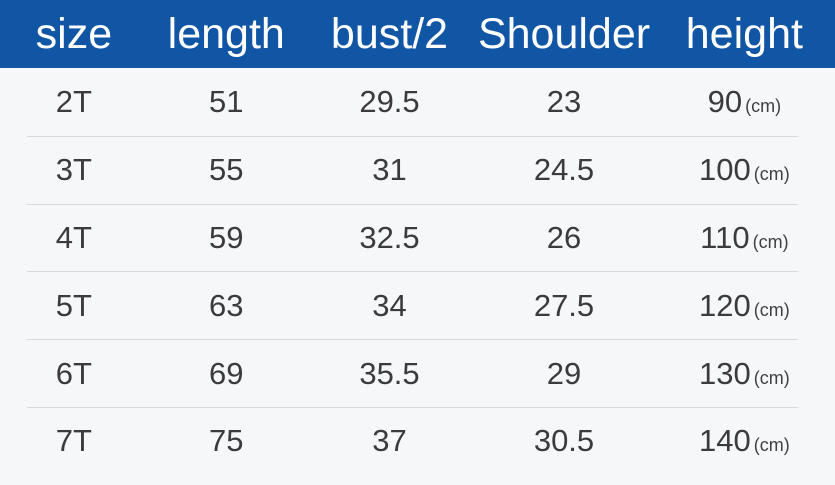  Describe the element at coordinates (564, 237) in the screenshot. I see `cell-shoulder: 26` at that location.